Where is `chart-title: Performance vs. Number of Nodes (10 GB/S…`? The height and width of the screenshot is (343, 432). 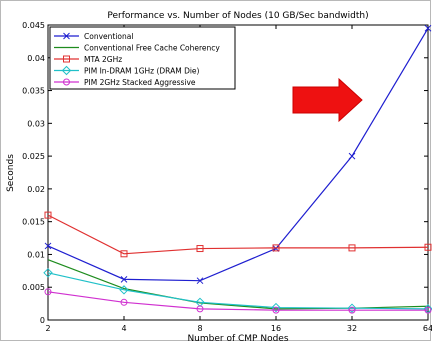
chart-title: Performance vs. Number of Nodes (10 GB/S… is located at coordinates (237, 16).